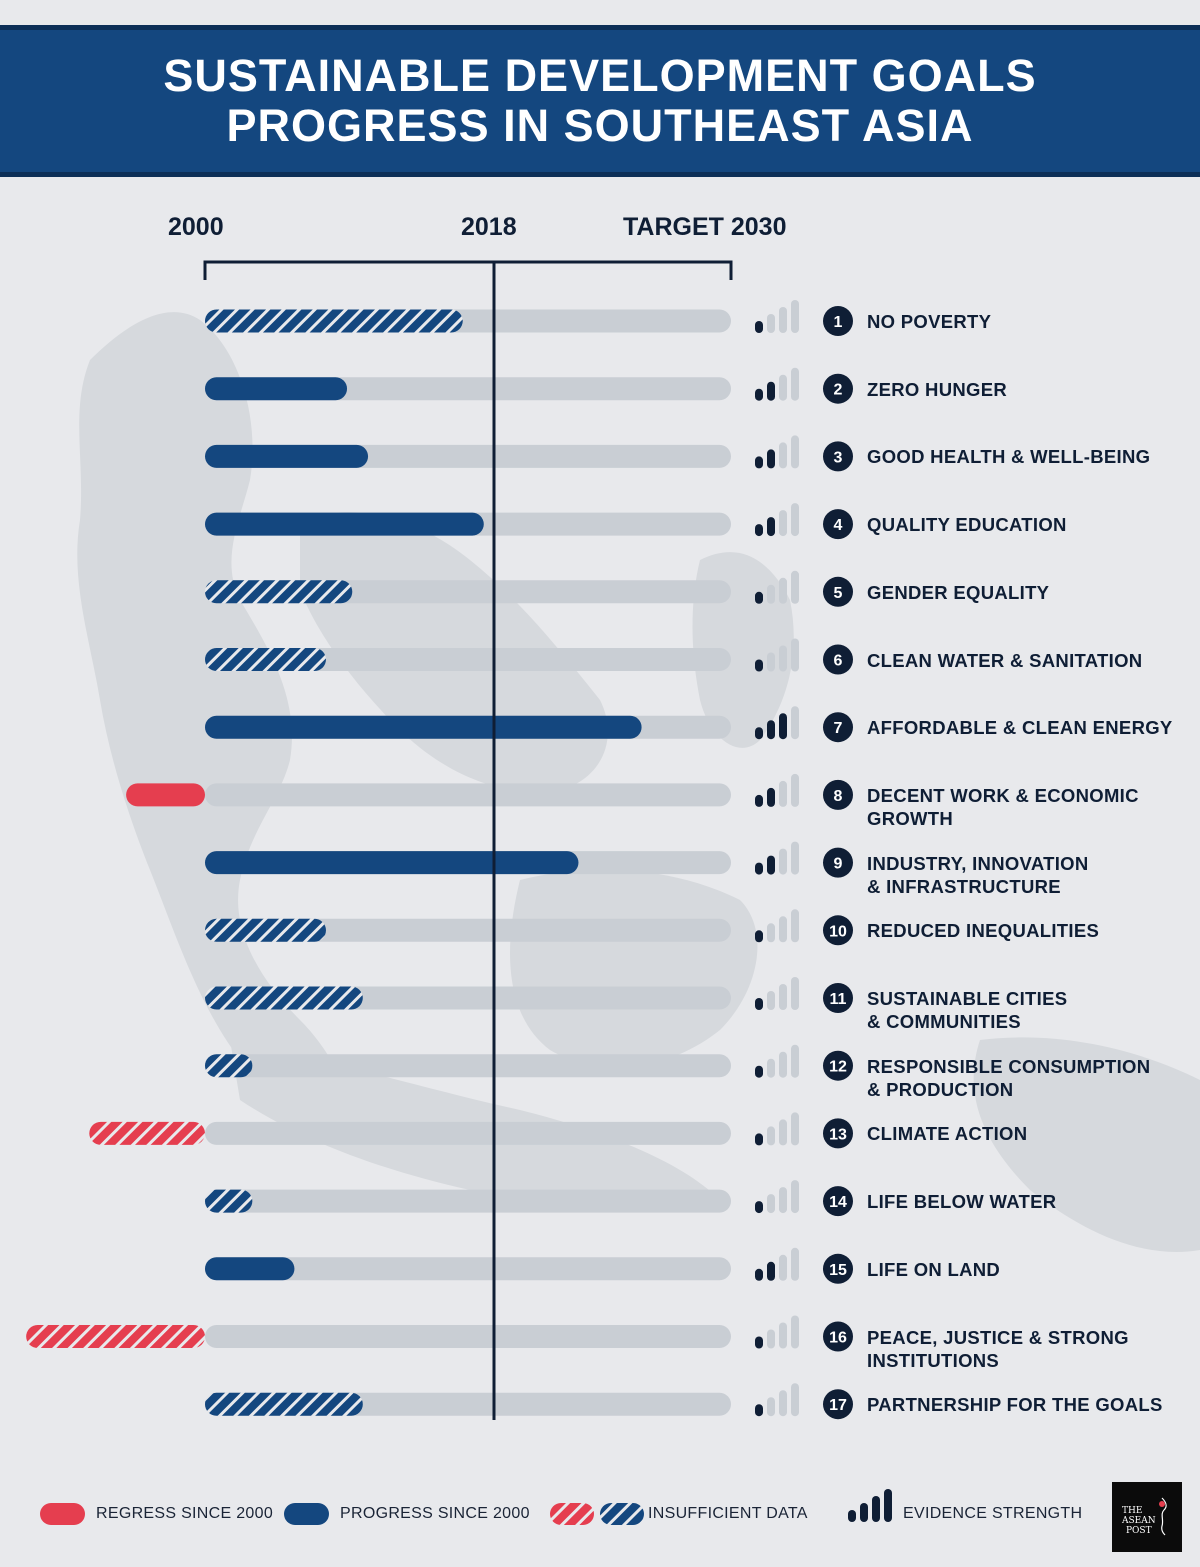 The height and width of the screenshot is (1567, 1200). I want to click on legend-swatches, so click(466, 1507).